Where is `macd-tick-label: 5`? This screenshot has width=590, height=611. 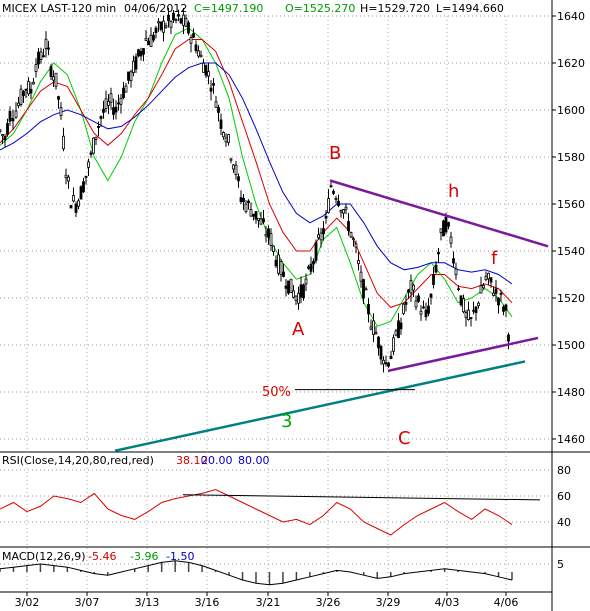 macd-tick-label: 5 is located at coordinates (560, 564).